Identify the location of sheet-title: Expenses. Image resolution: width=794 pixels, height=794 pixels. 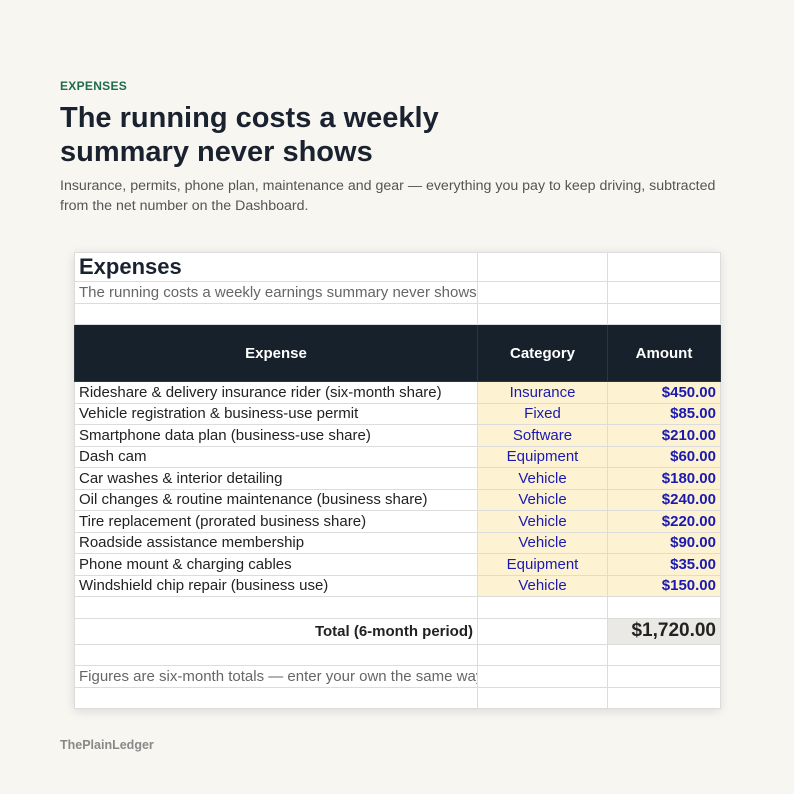
(276, 267).